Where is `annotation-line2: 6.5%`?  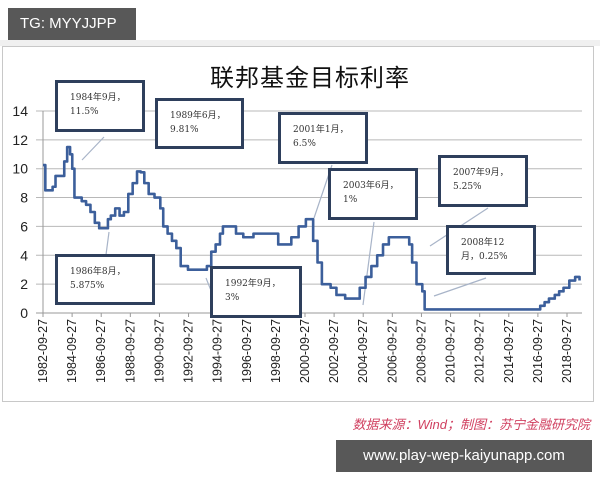 annotation-line2: 6.5% is located at coordinates (304, 144).